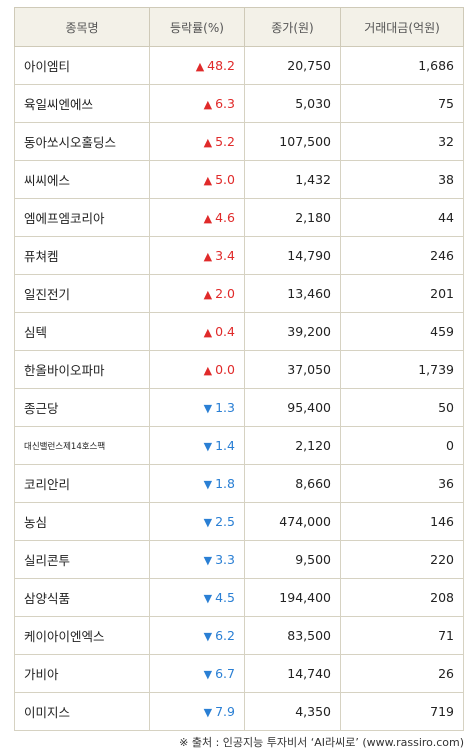 This screenshot has width=474, height=751. Describe the element at coordinates (82, 369) in the screenshot. I see `stock-name: 한올바이오파마` at that location.